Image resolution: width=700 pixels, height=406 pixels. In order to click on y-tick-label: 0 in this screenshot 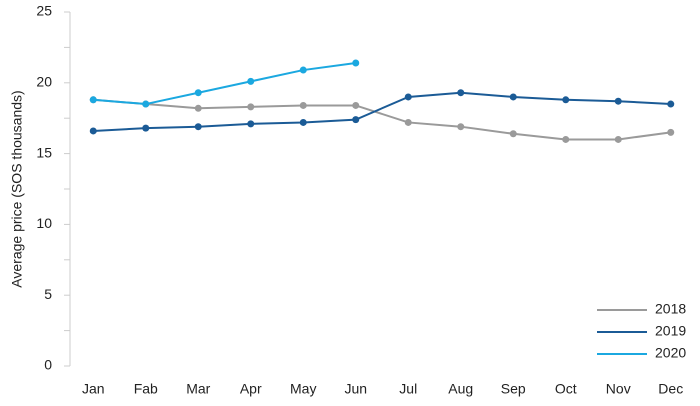, I will do `click(48, 365)`.